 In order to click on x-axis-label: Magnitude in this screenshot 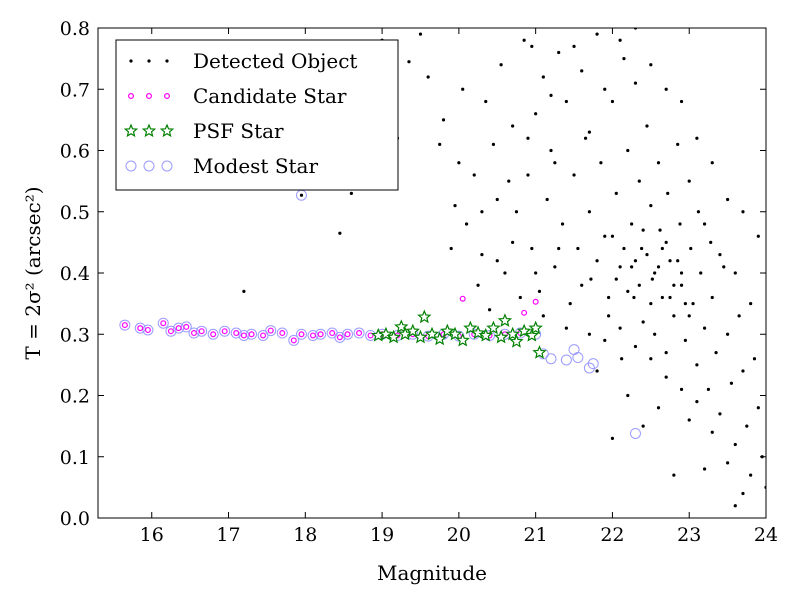, I will do `click(432, 573)`.